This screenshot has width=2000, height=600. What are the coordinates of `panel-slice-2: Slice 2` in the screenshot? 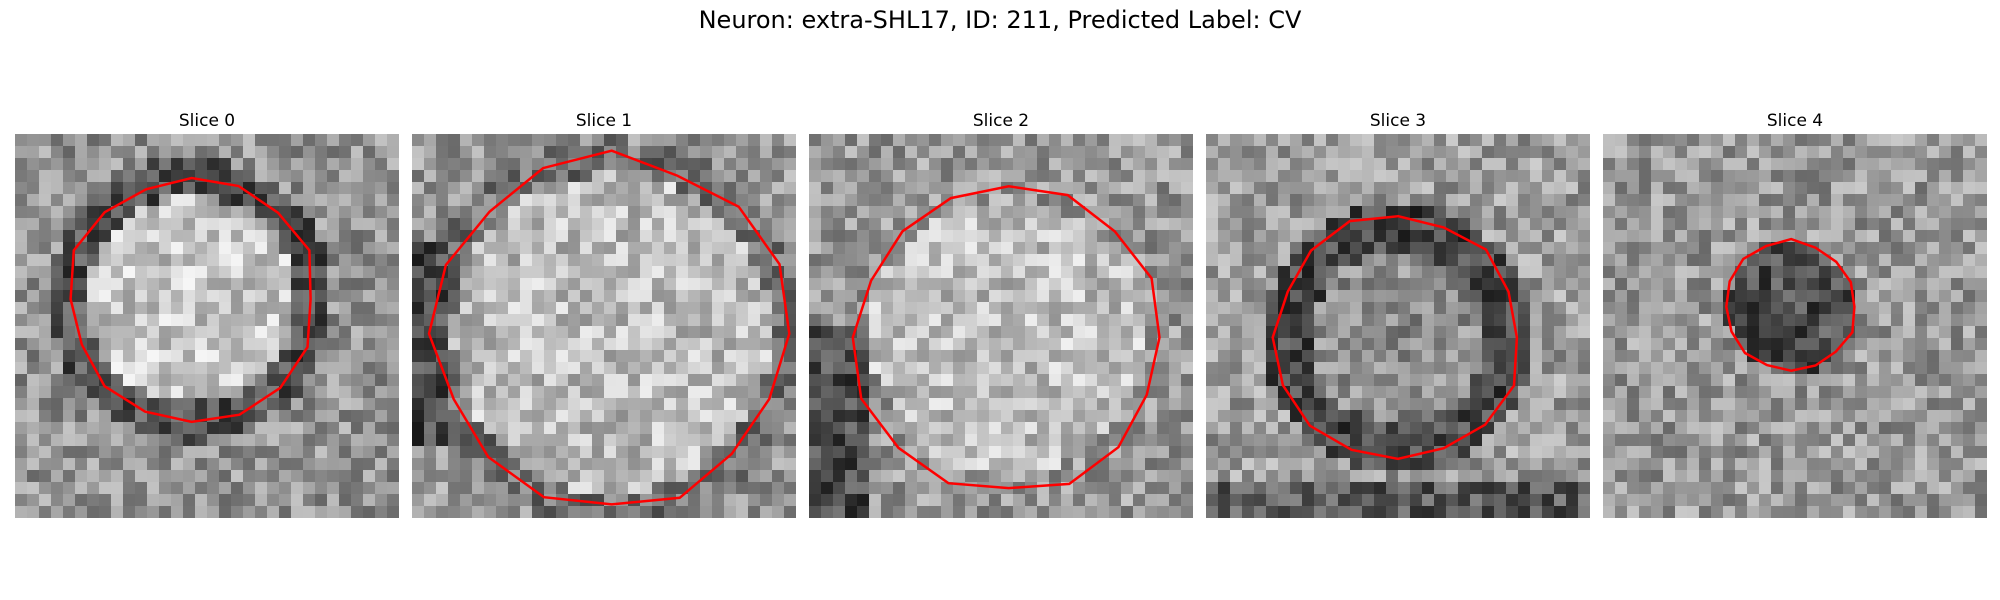 It's located at (1001, 313).